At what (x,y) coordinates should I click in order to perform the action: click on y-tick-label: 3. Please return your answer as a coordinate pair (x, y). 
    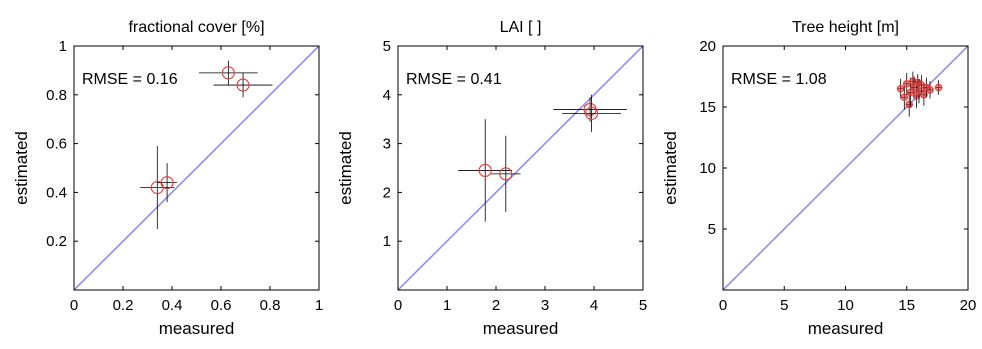
    Looking at the image, I should click on (387, 144).